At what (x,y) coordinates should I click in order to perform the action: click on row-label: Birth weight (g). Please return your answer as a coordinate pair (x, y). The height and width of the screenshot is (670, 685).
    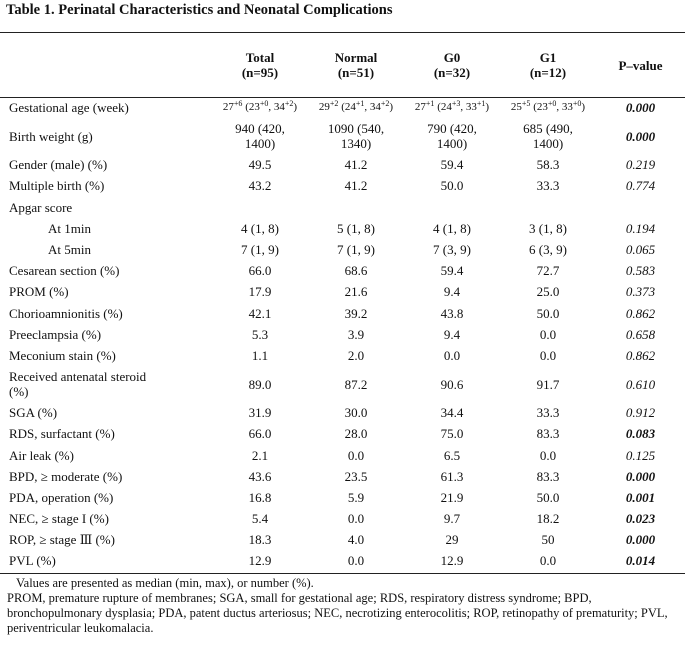
    Looking at the image, I should click on (51, 136).